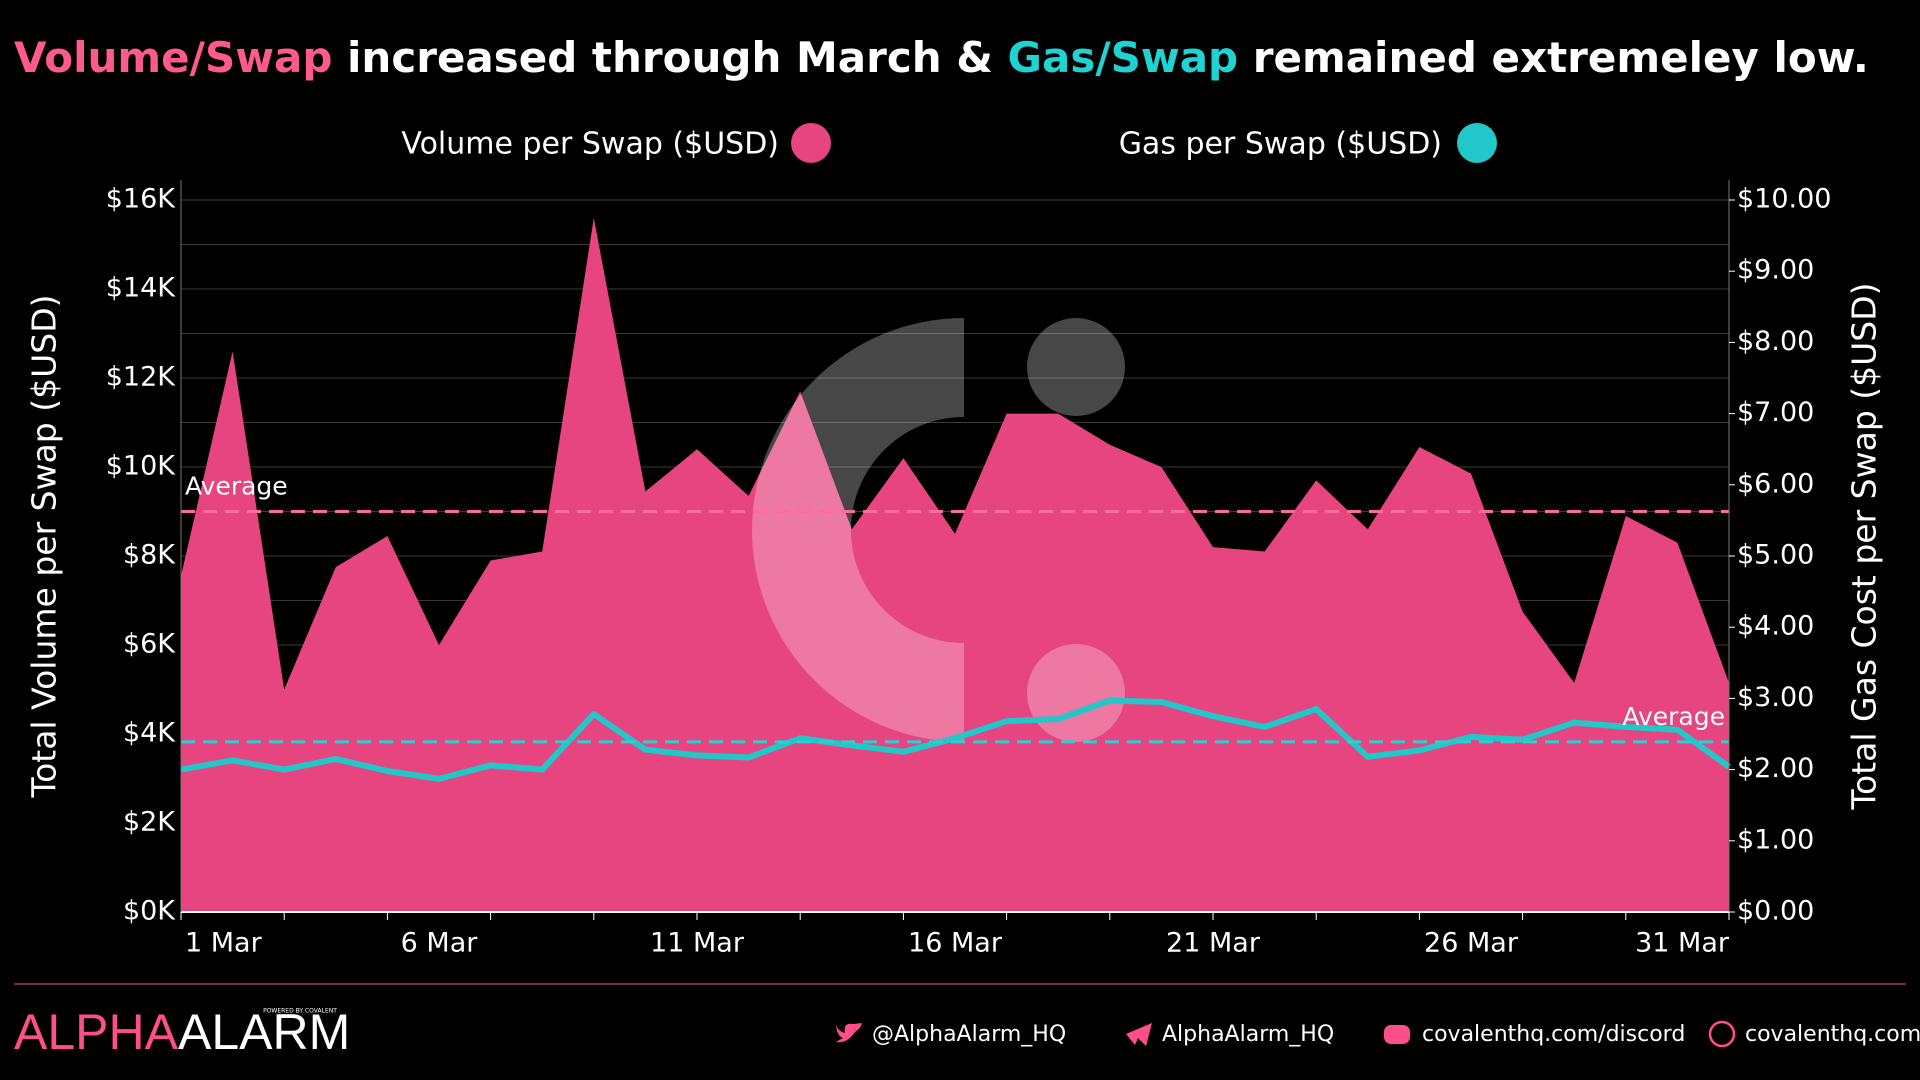 This screenshot has width=1920, height=1080. Describe the element at coordinates (149, 644) in the screenshot. I see `y-tick-label: $6K` at that location.